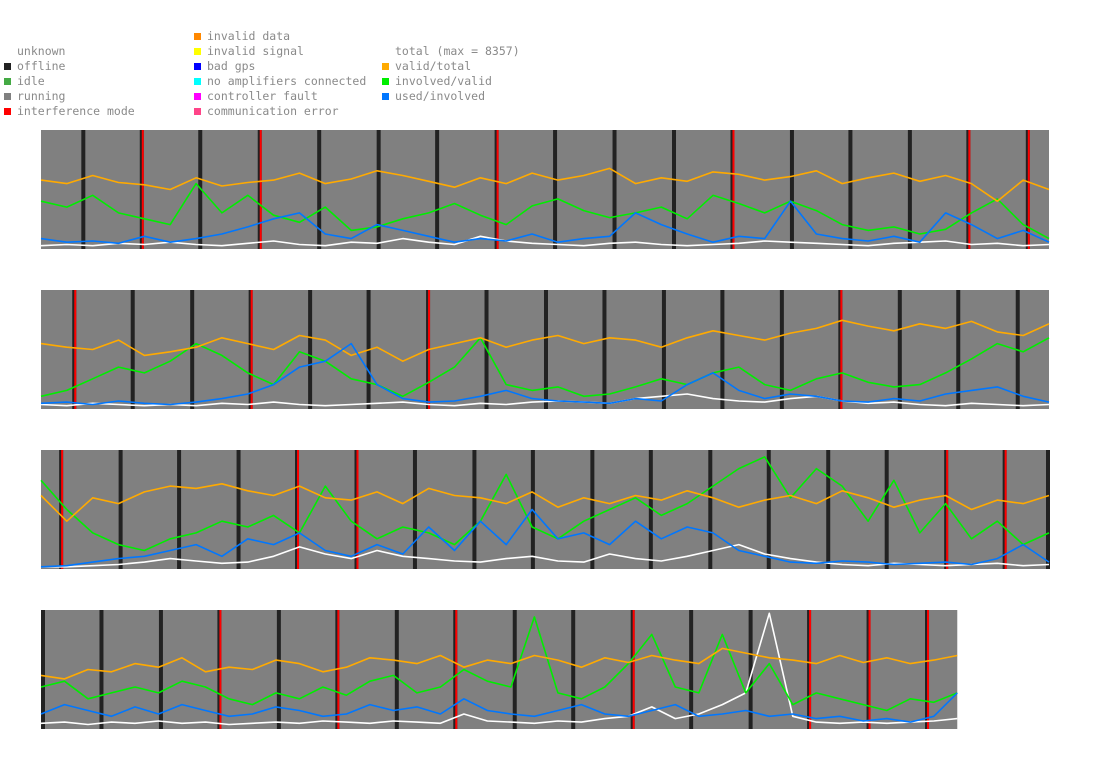 The image size is (1095, 764). What do you see at coordinates (255, 51) in the screenshot?
I see `legend-label: invalid signal` at bounding box center [255, 51].